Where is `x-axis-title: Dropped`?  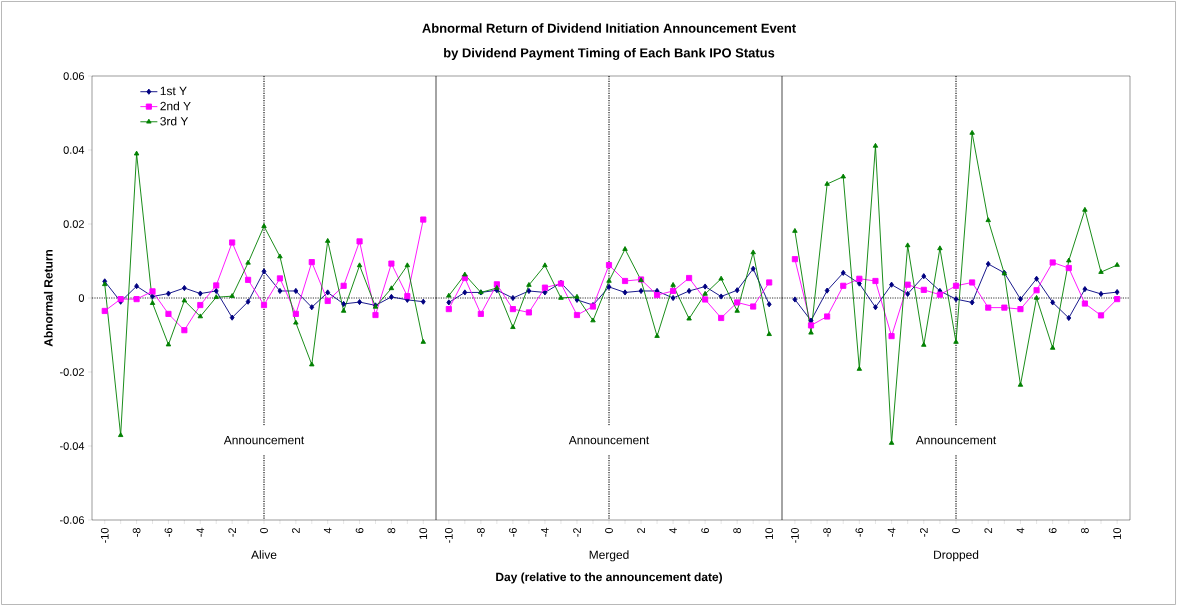
x-axis-title: Dropped is located at coordinates (956, 556).